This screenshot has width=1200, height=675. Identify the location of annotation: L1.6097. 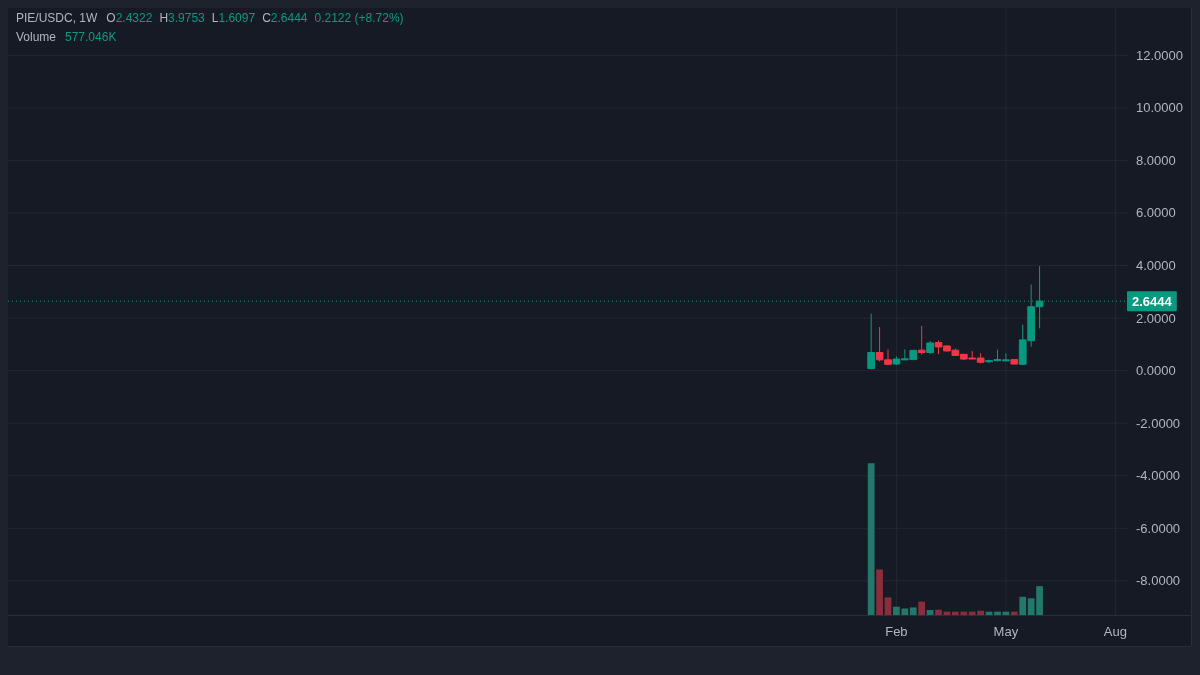
(233, 18).